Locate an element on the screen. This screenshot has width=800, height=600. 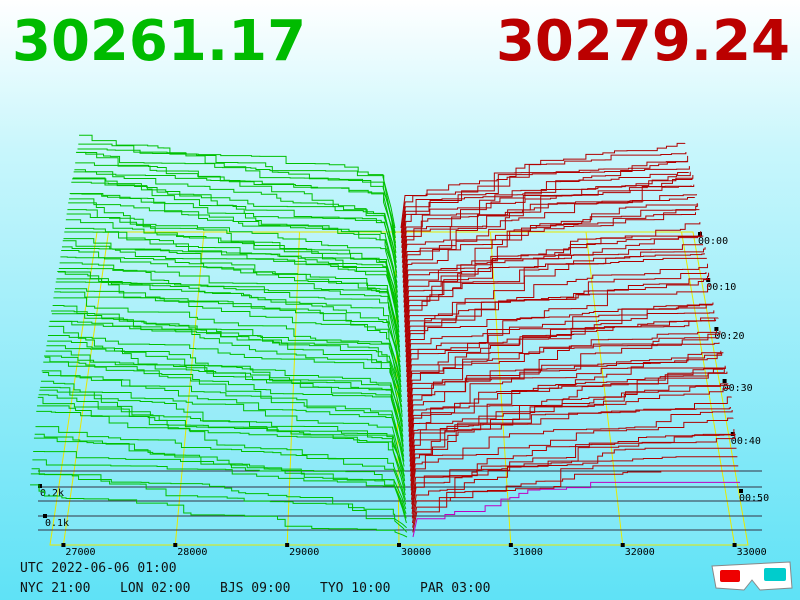
depth-label: 0.2k is located at coordinates (52, 493).